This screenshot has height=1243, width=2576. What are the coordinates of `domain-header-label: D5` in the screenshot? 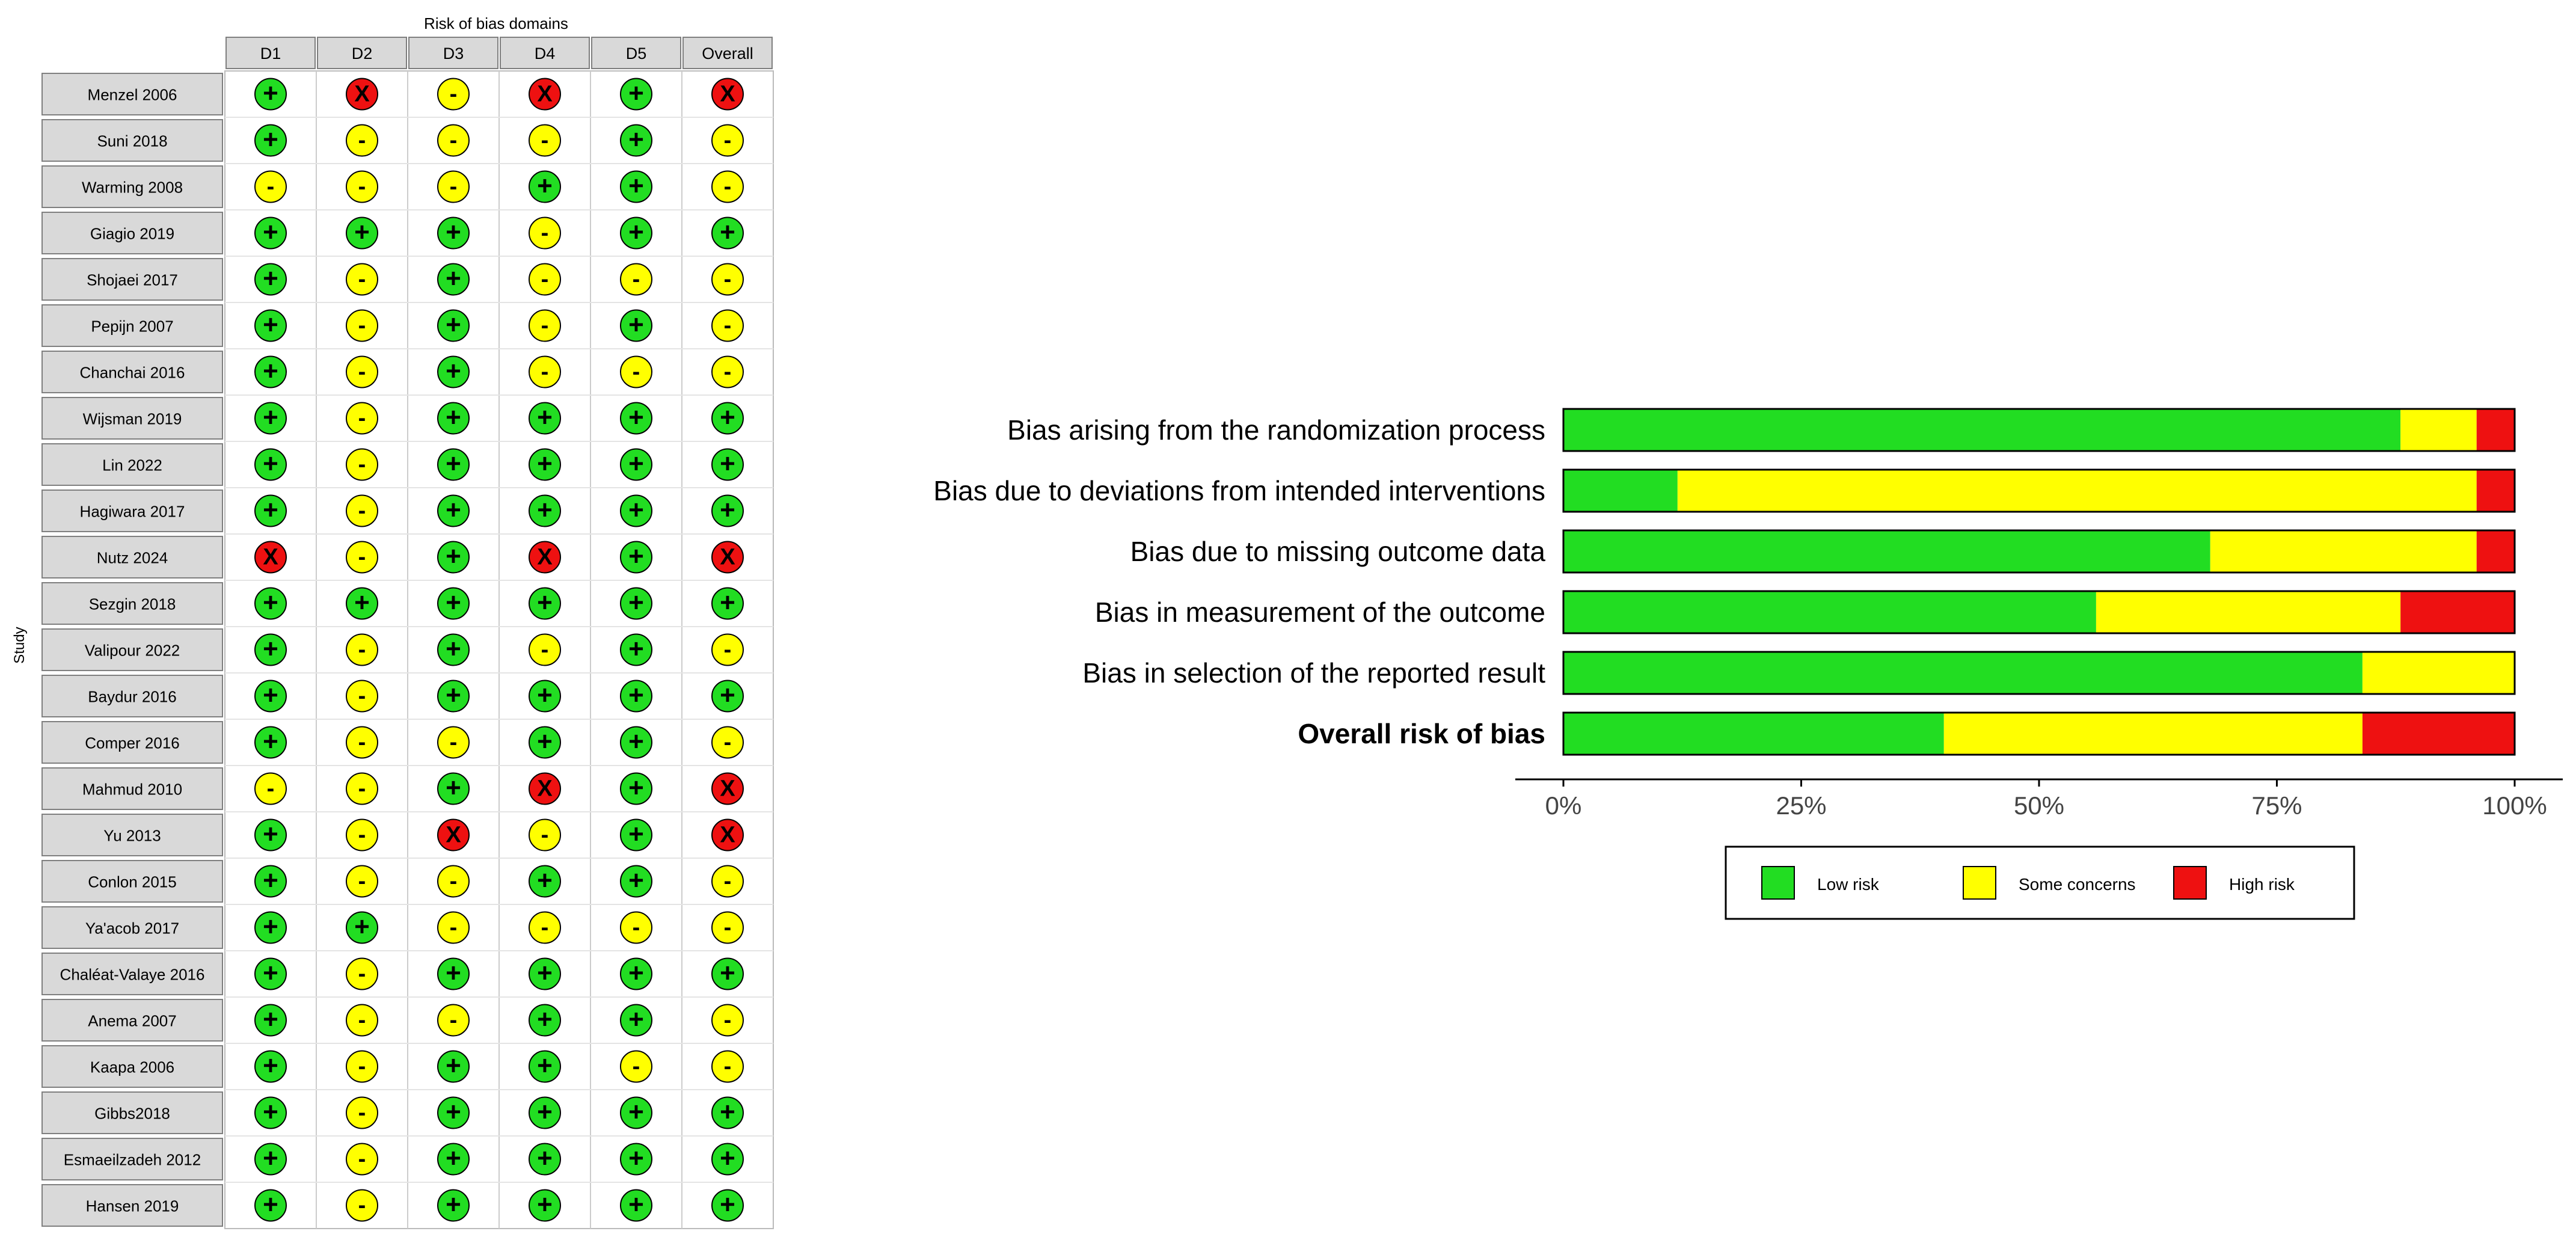 It's located at (636, 54).